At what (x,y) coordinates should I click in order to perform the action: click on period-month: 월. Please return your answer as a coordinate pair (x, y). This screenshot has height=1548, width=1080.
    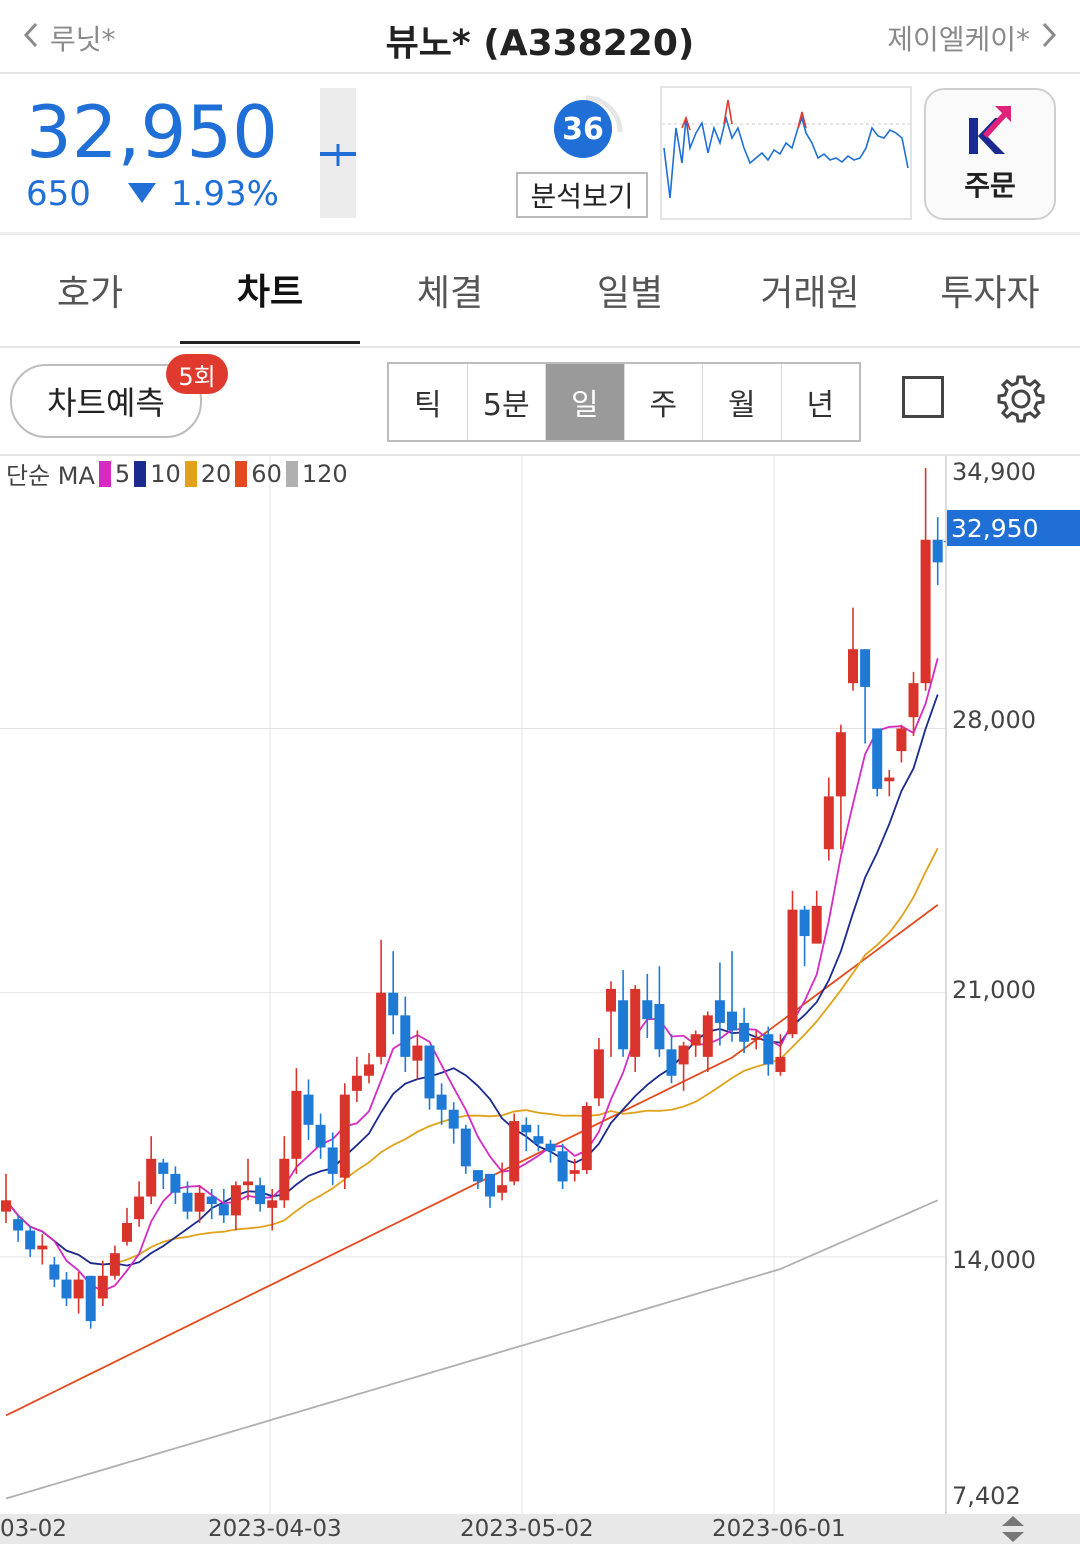
    Looking at the image, I should click on (742, 402).